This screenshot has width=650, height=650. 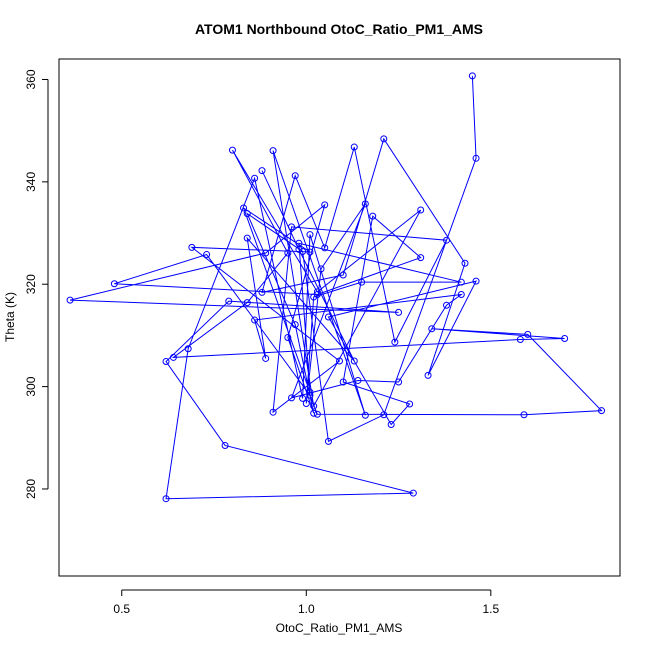 What do you see at coordinates (490, 609) in the screenshot?
I see `x-tick-label: 1.5` at bounding box center [490, 609].